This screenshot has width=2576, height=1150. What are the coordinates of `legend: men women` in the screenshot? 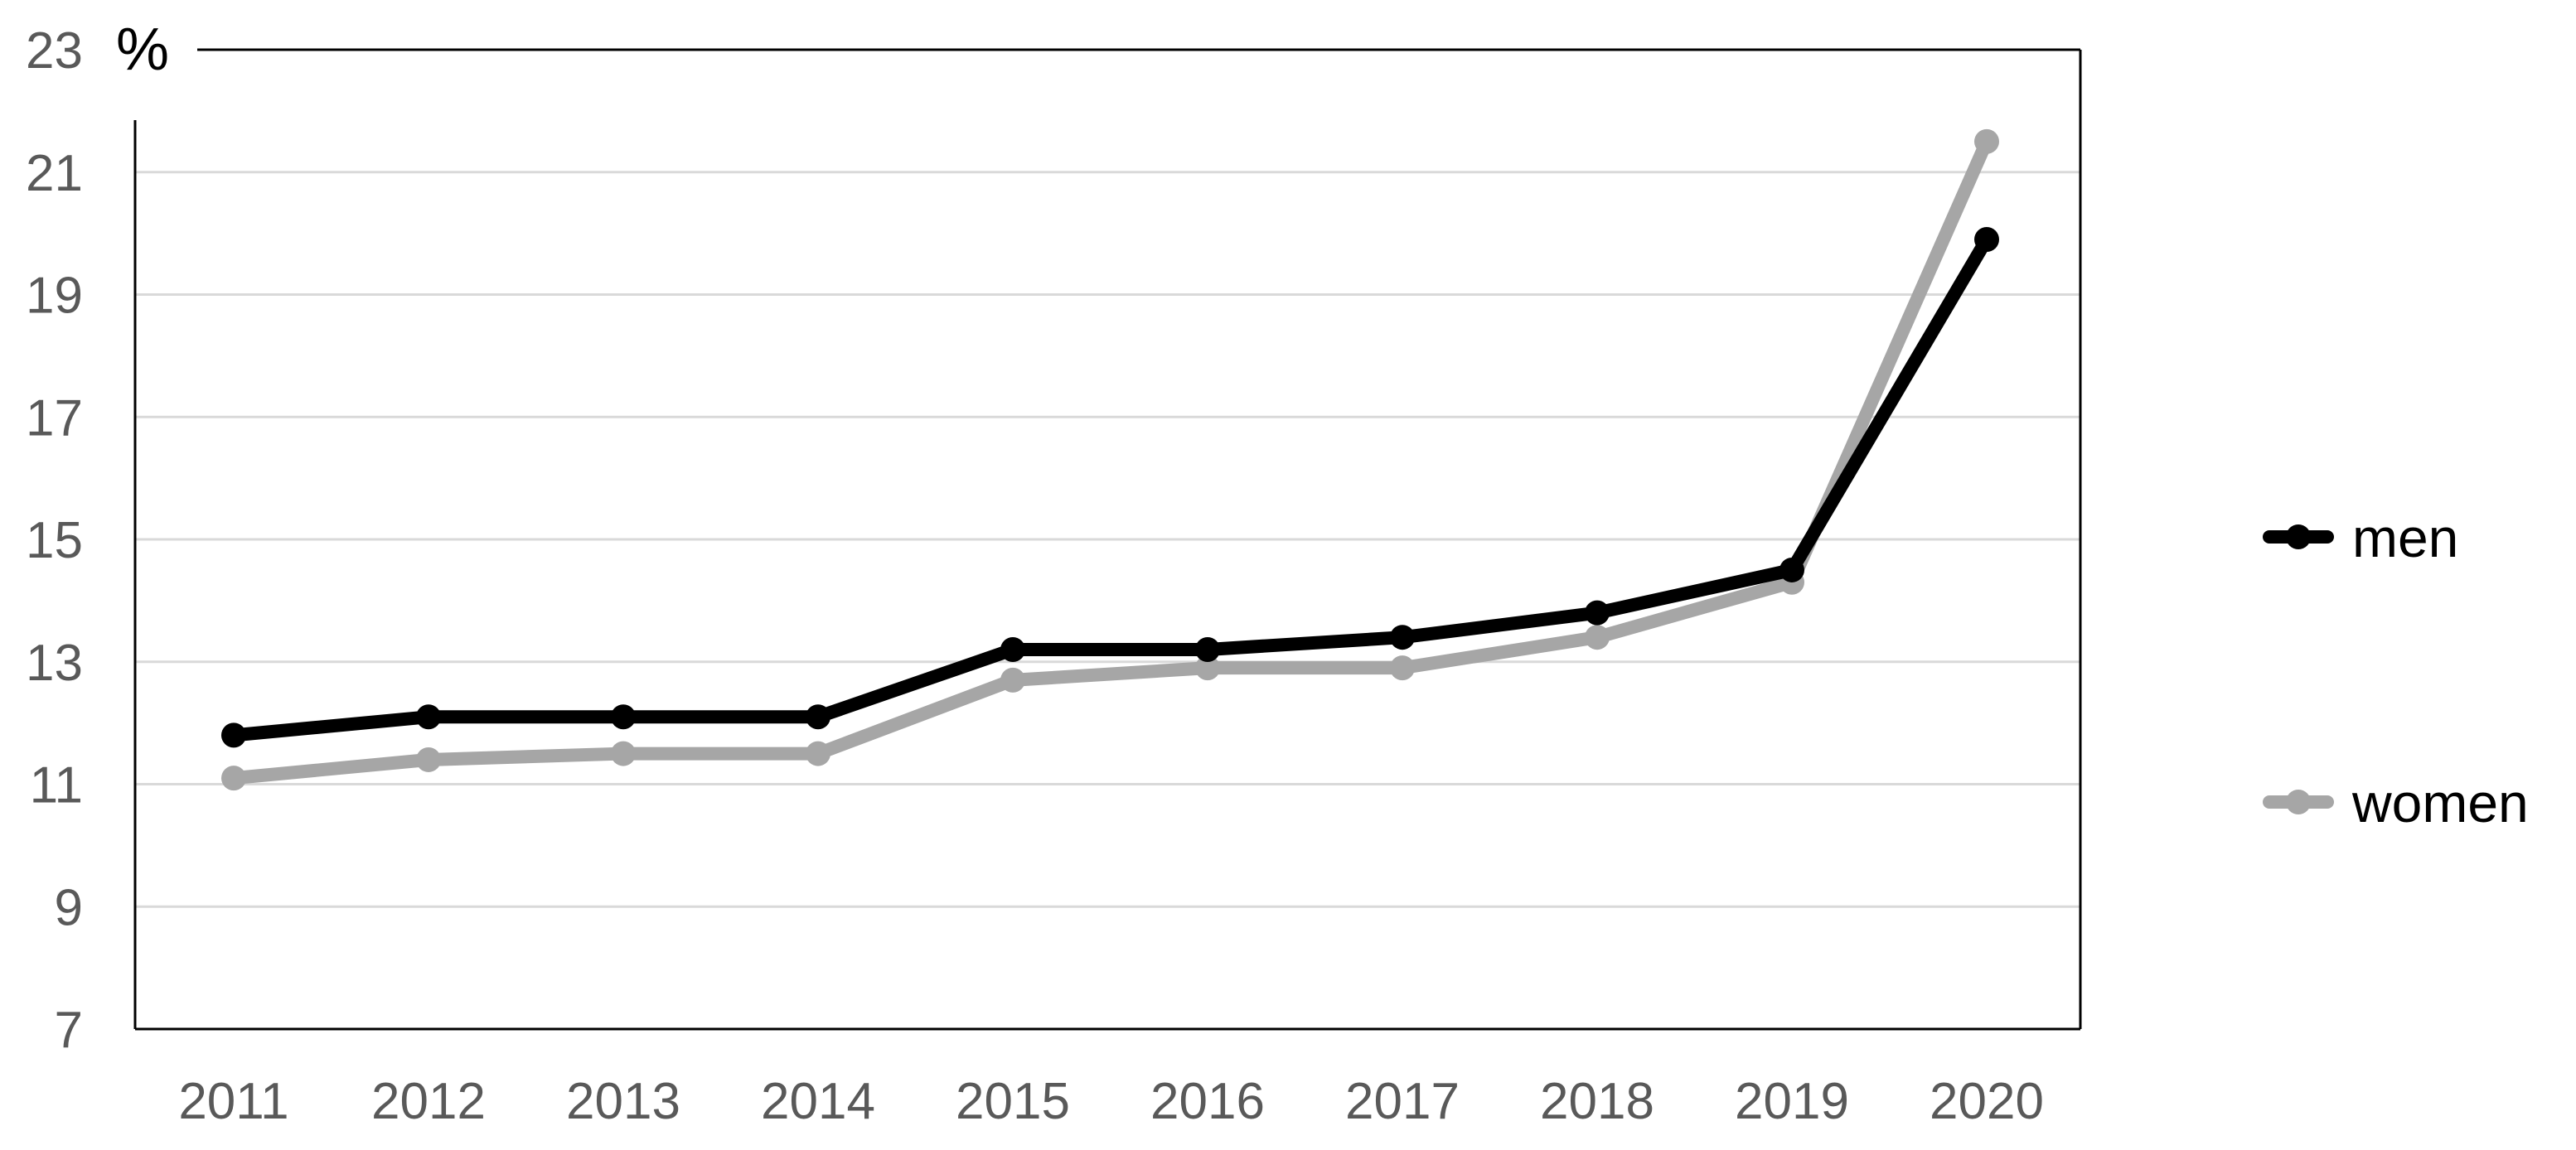 It's located at (2396, 670).